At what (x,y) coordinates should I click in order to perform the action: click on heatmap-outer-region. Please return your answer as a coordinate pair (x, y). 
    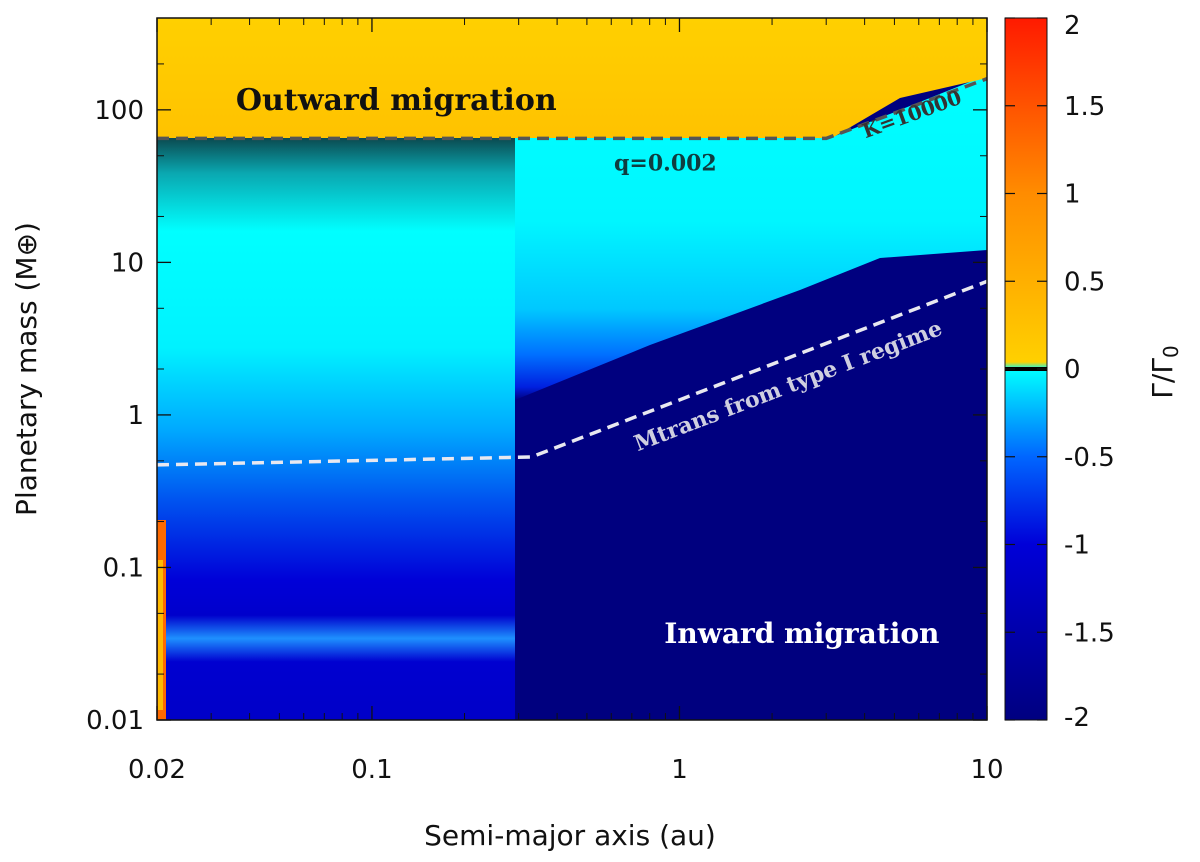
    Looking at the image, I should click on (751, 237).